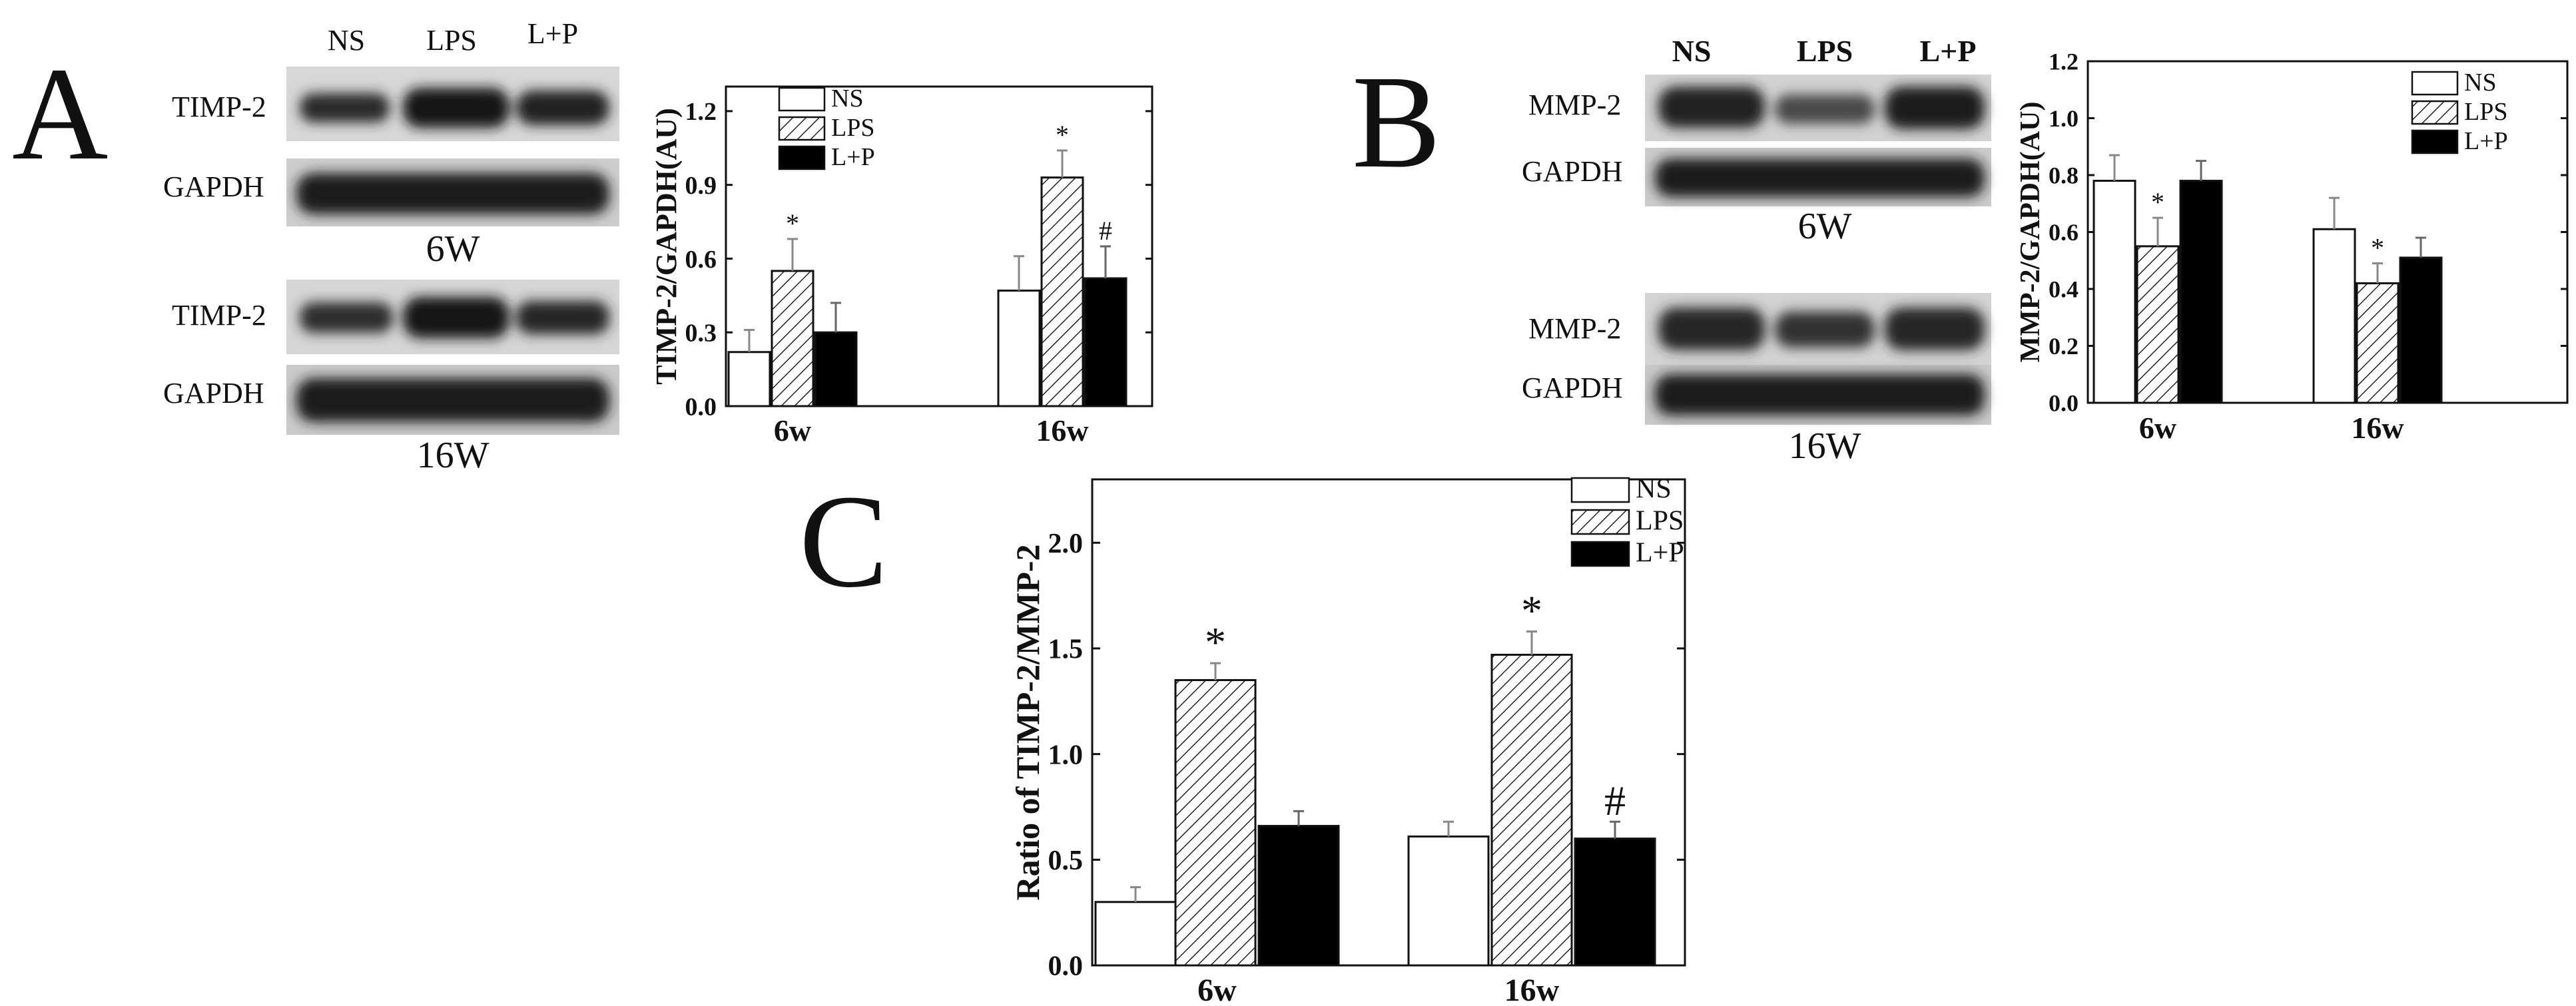  Describe the element at coordinates (701, 334) in the screenshot. I see `y-tick-label: 0.3` at that location.